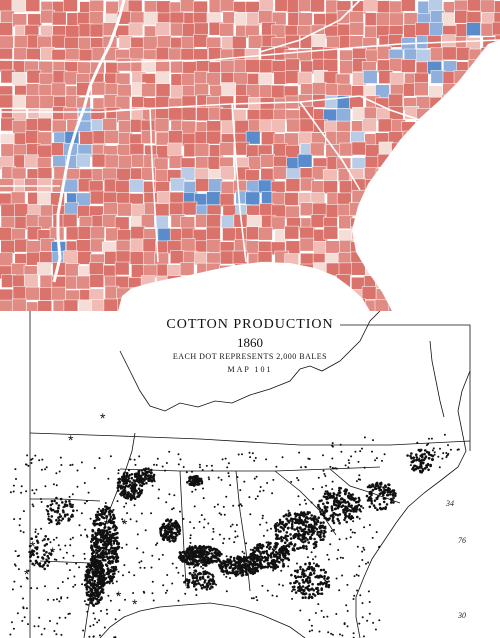  Describe the element at coordinates (71, 440) in the screenshot. I see `asterisk-marker: *` at that location.